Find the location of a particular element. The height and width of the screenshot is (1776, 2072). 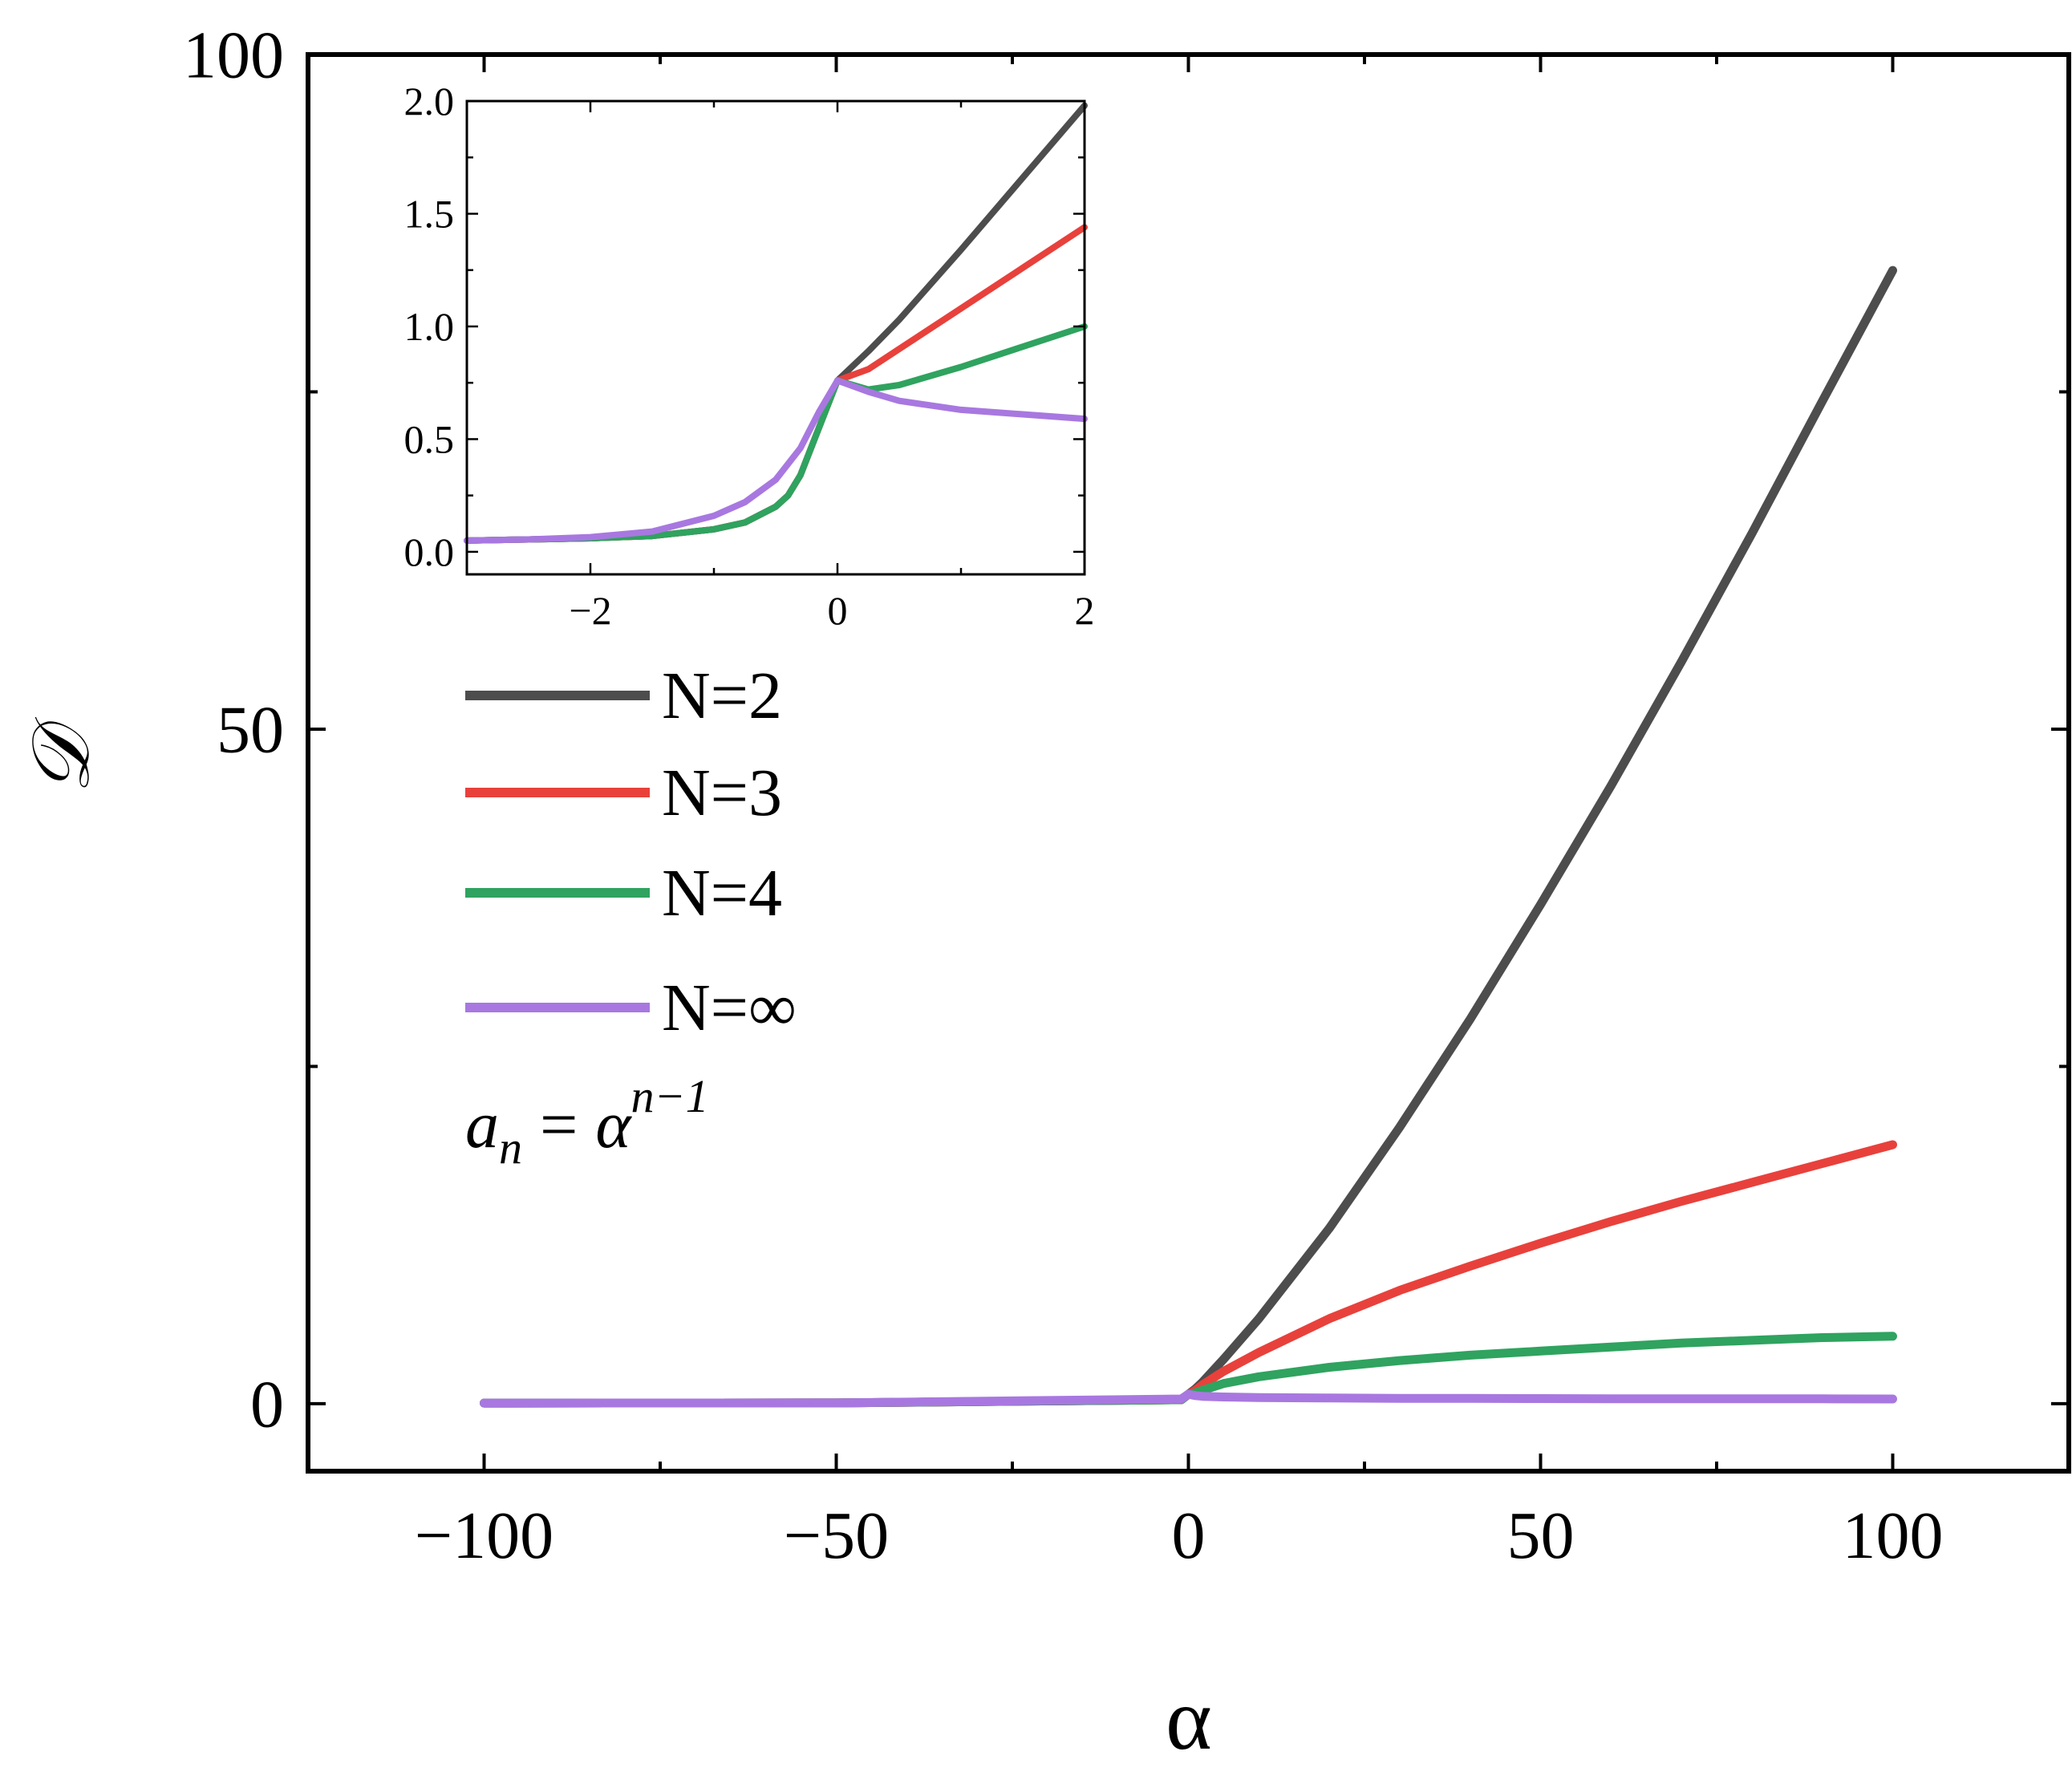

main-y-tick-label: 0 is located at coordinates (267, 1404).